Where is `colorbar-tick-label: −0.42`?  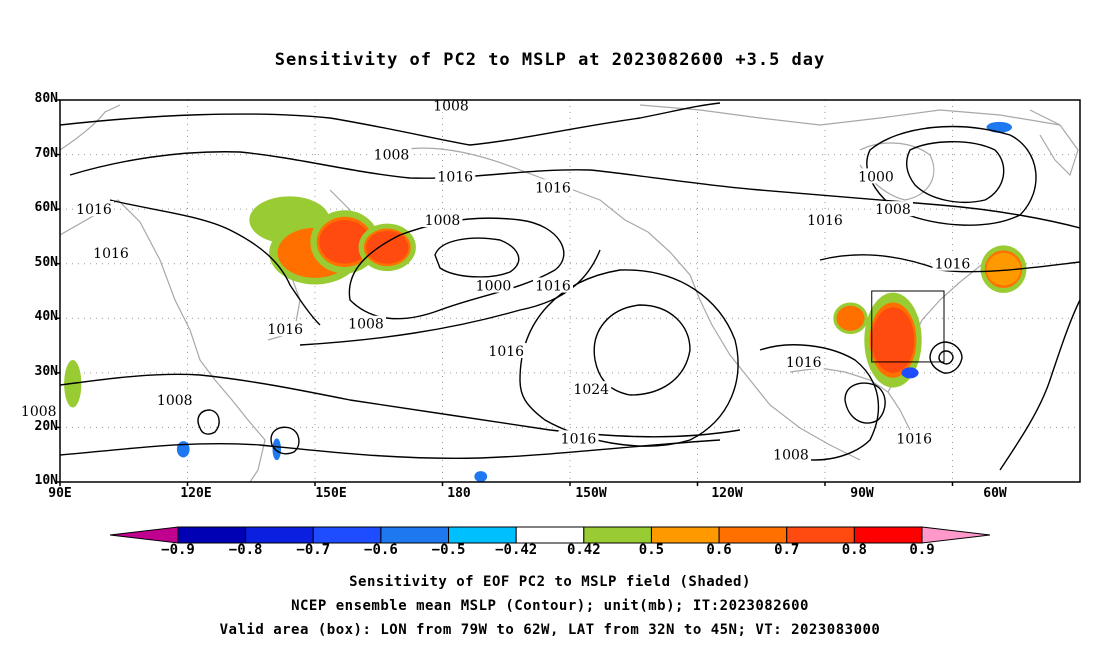
colorbar-tick-label: −0.42 is located at coordinates (516, 550).